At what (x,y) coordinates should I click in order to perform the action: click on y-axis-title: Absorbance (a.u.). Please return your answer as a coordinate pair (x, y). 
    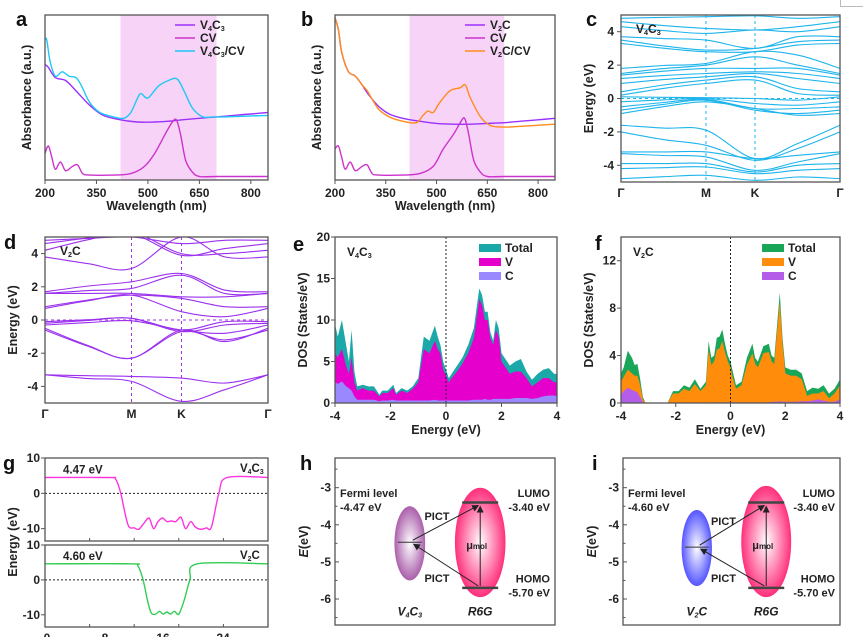
    Looking at the image, I should click on (317, 98).